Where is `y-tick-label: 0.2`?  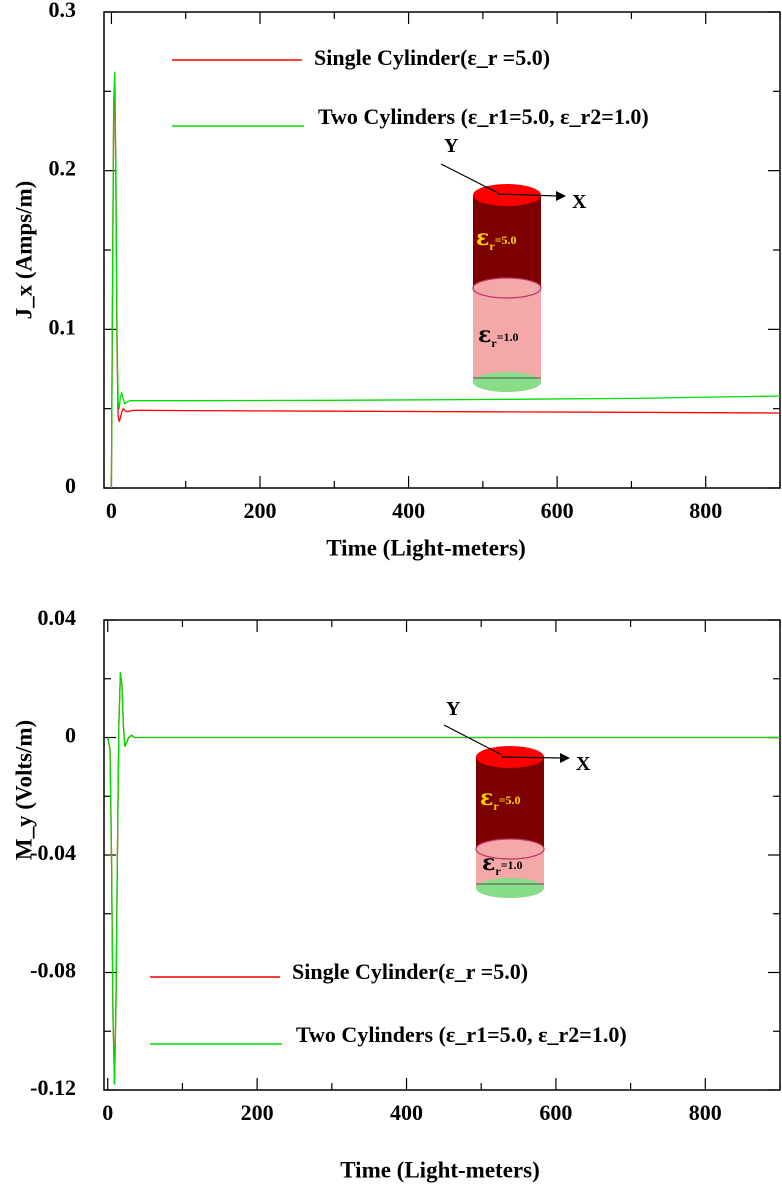
y-tick-label: 0.2 is located at coordinates (63, 168).